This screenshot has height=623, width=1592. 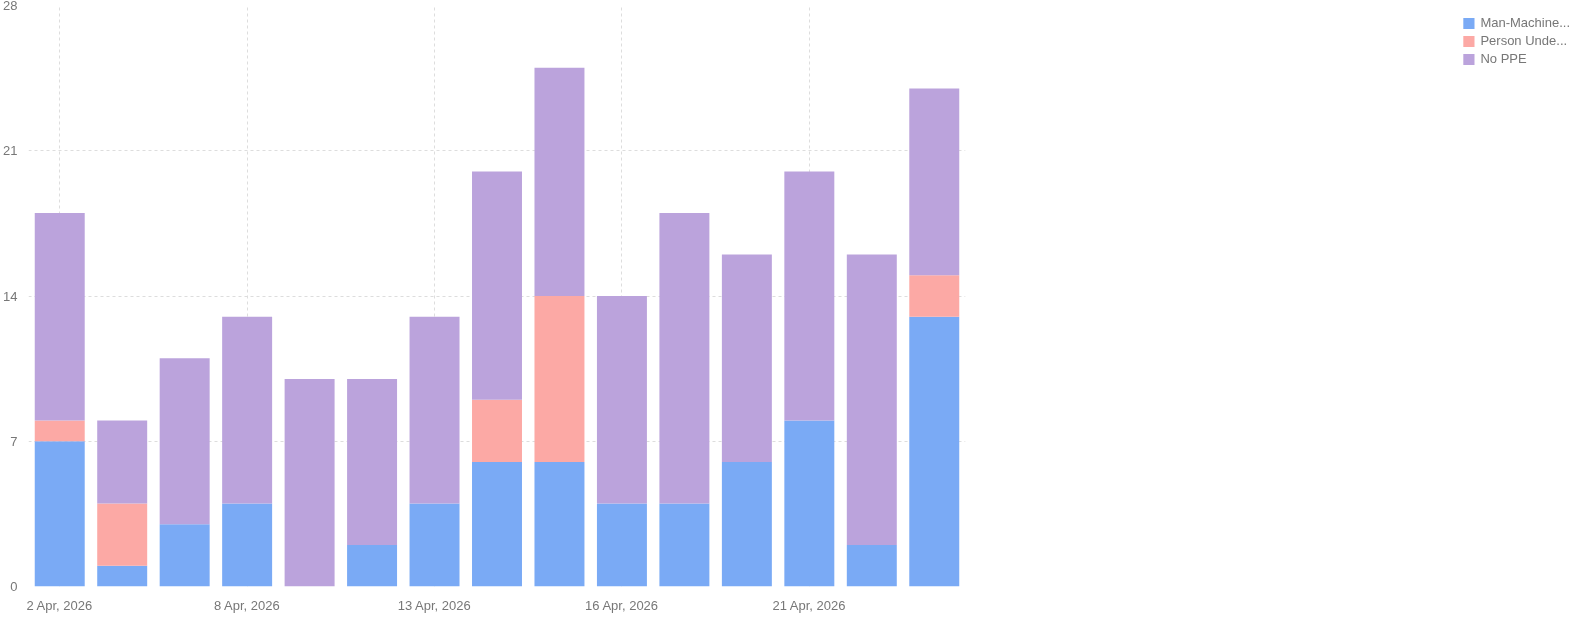 I want to click on y-tick-label: 14, so click(x=10, y=296).